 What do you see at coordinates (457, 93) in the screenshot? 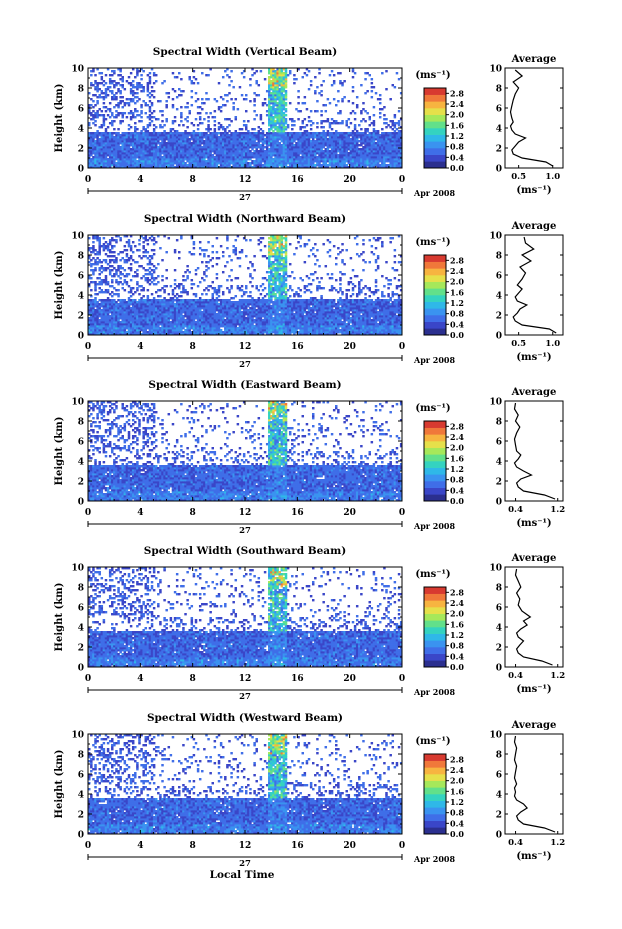
I see `colorbar-tick-label: 2.8` at bounding box center [457, 93].